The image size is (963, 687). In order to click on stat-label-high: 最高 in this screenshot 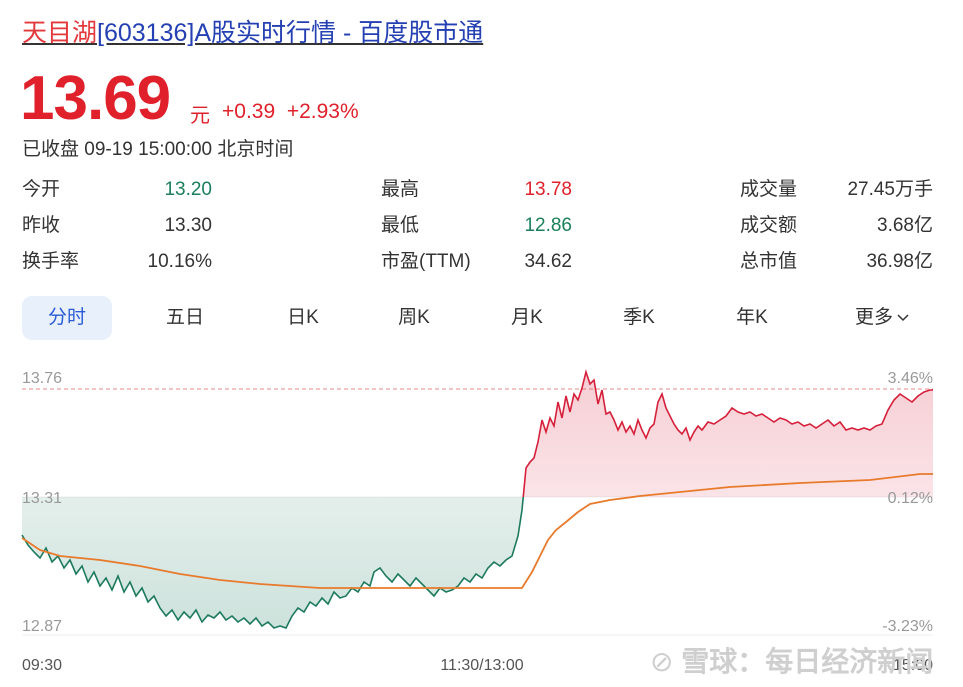, I will do `click(400, 189)`.